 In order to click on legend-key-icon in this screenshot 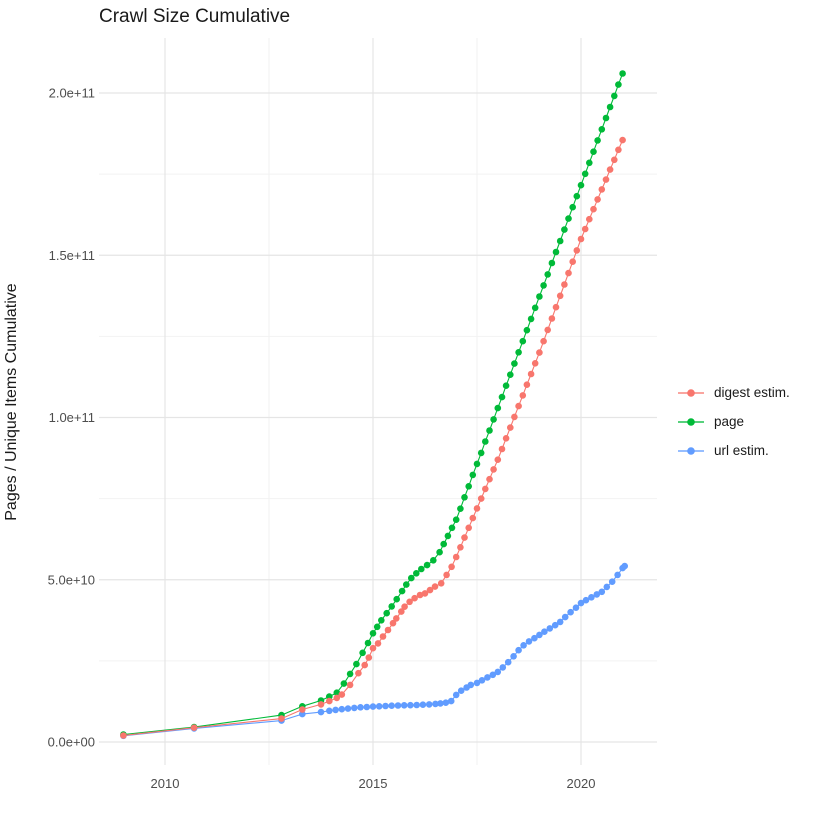, I will do `click(691, 450)`.